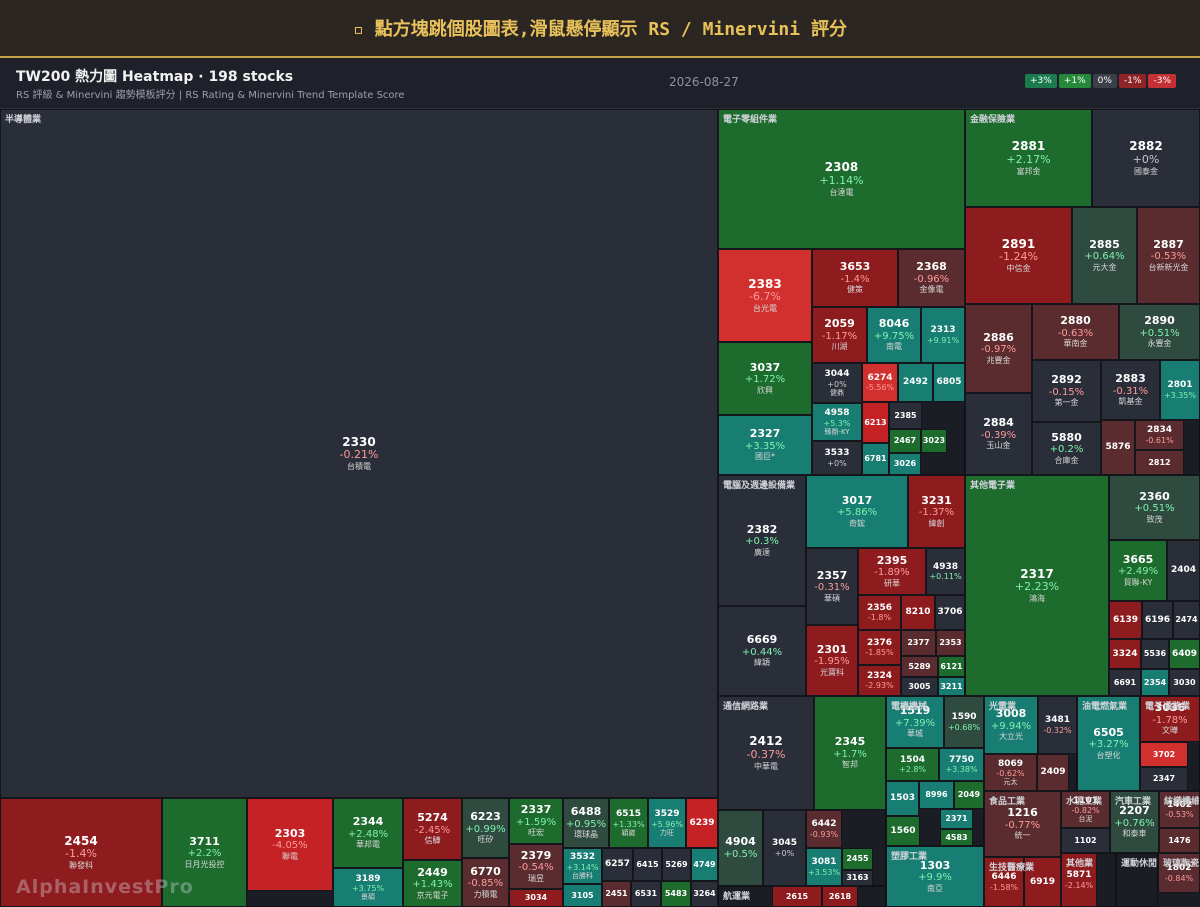 This screenshot has width=1200, height=907. What do you see at coordinates (918, 643) in the screenshot?
I see `stock-tile-2377: 2377` at bounding box center [918, 643].